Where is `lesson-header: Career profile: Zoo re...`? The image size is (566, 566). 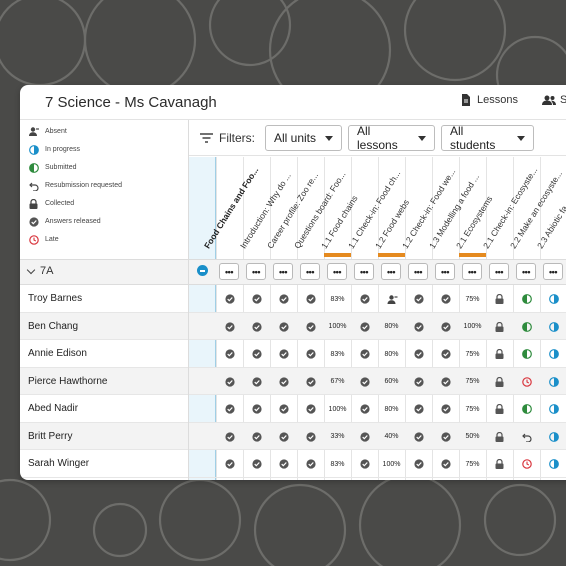 lesson-header: Career profile: Zoo re... is located at coordinates (293, 210).